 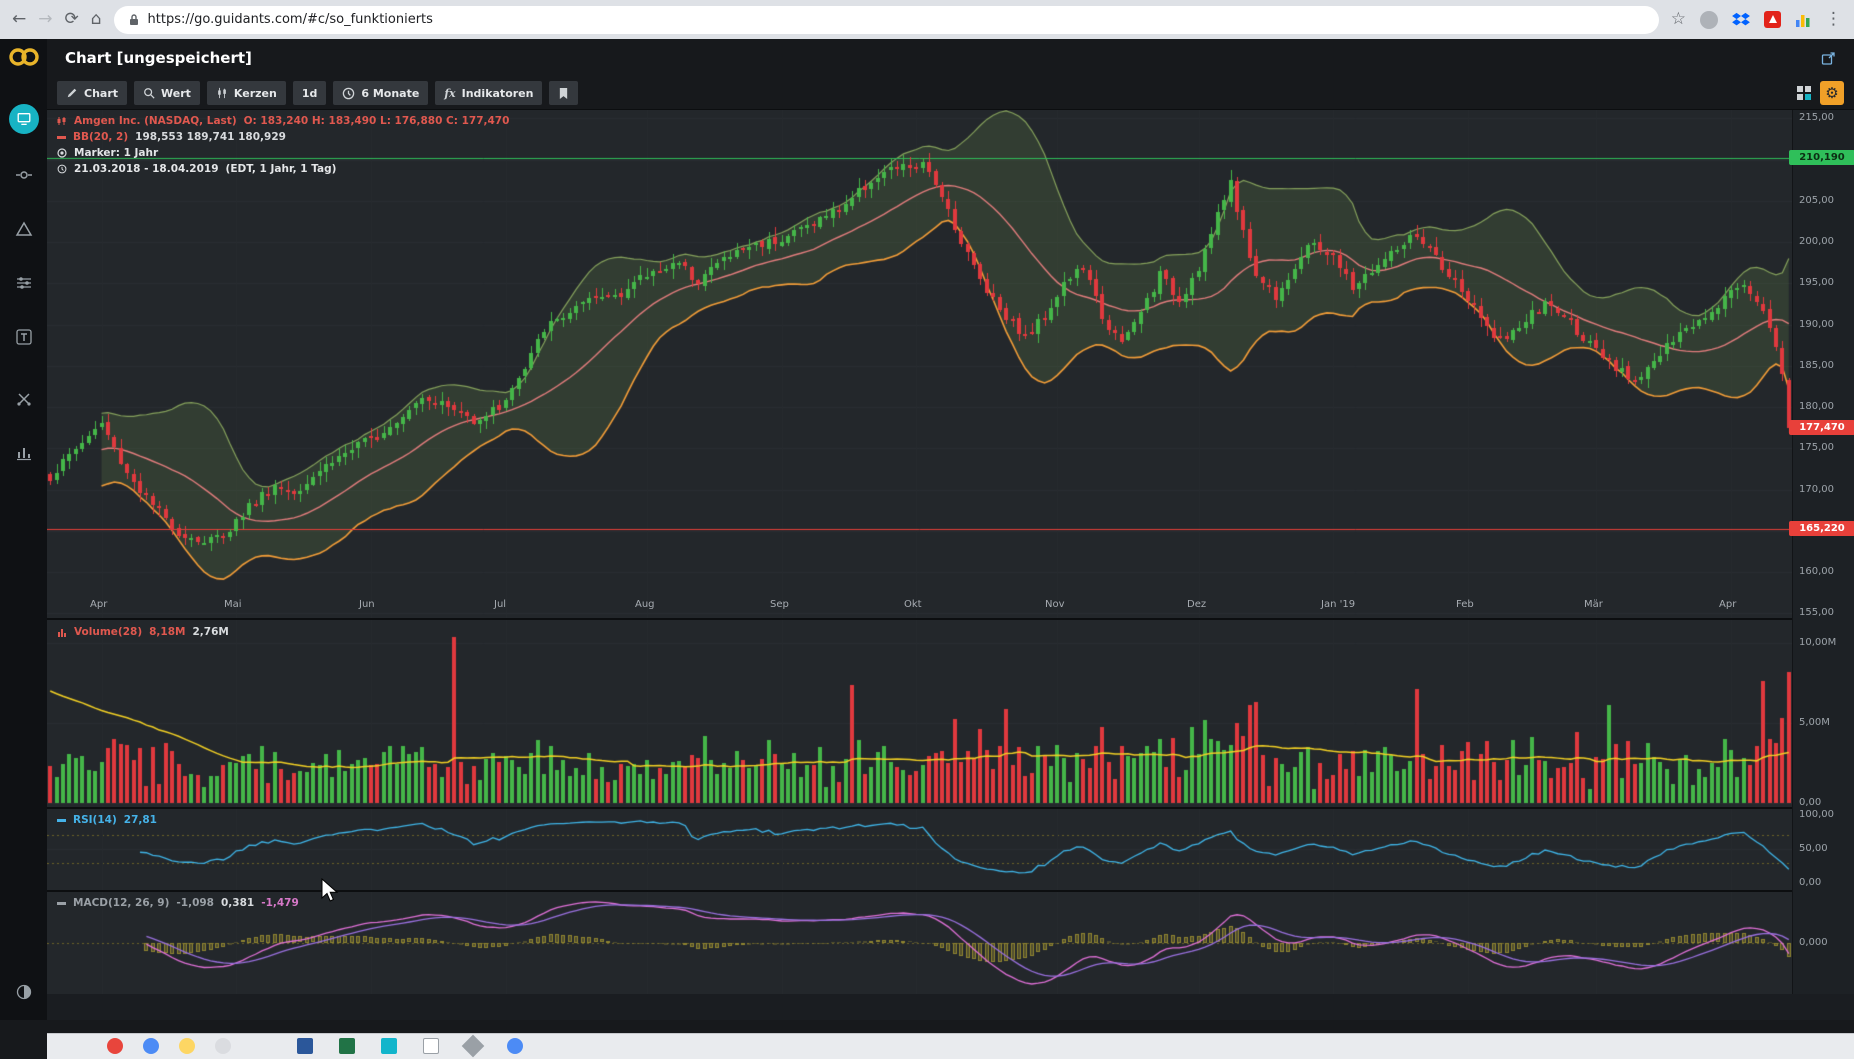 I want to click on sidebar-item-chart-widget, so click(x=23, y=119).